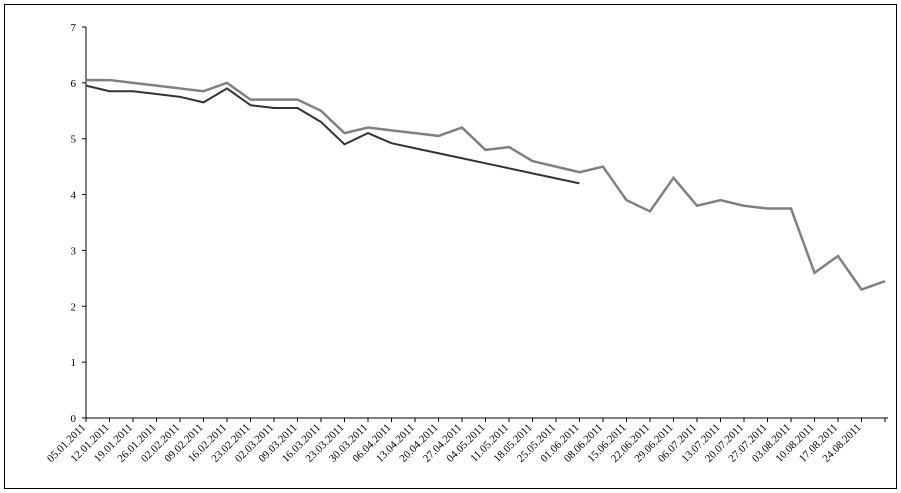 This screenshot has width=901, height=493. What do you see at coordinates (74, 363) in the screenshot?
I see `y-tick-label: 1` at bounding box center [74, 363].